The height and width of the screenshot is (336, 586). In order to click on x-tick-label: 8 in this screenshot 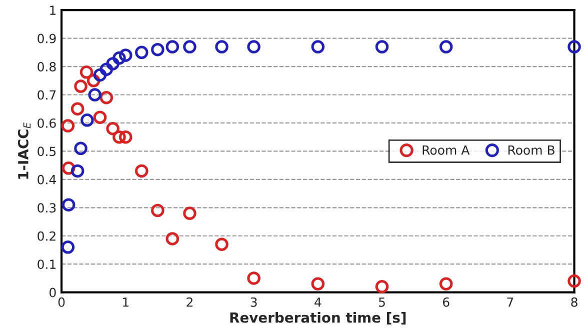, I will do `click(574, 302)`.